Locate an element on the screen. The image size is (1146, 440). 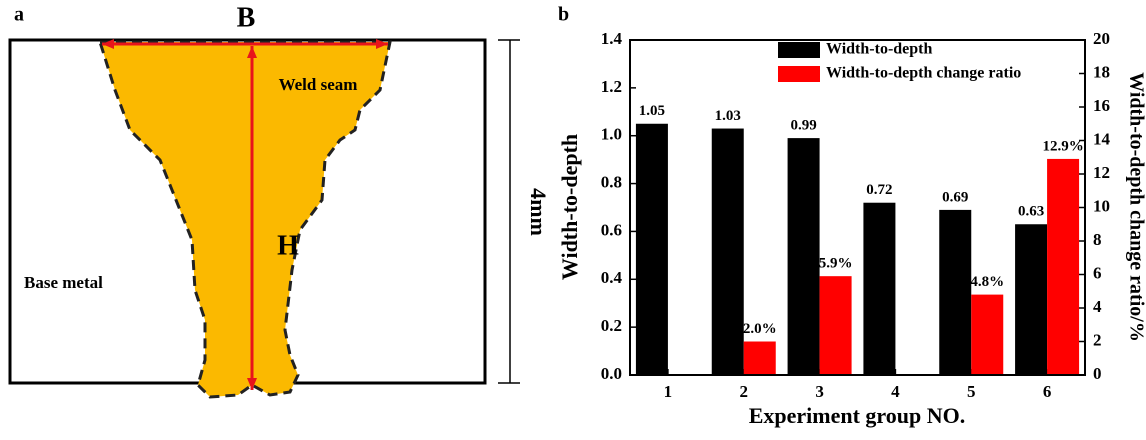
thickness-label: 4mm is located at coordinates (538, 212).